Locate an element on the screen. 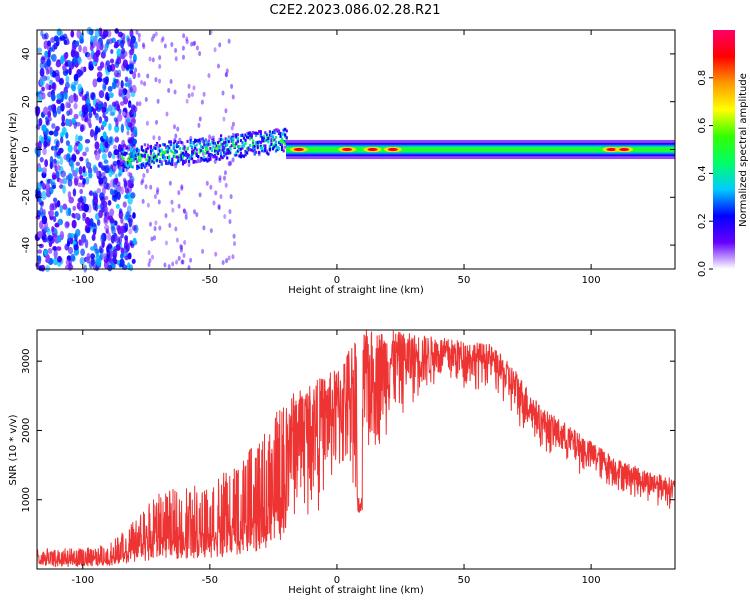 Image resolution: width=750 pixels, height=600 pixels. snr-y-axis-label: SNR (10 * v/v) is located at coordinates (13, 449).